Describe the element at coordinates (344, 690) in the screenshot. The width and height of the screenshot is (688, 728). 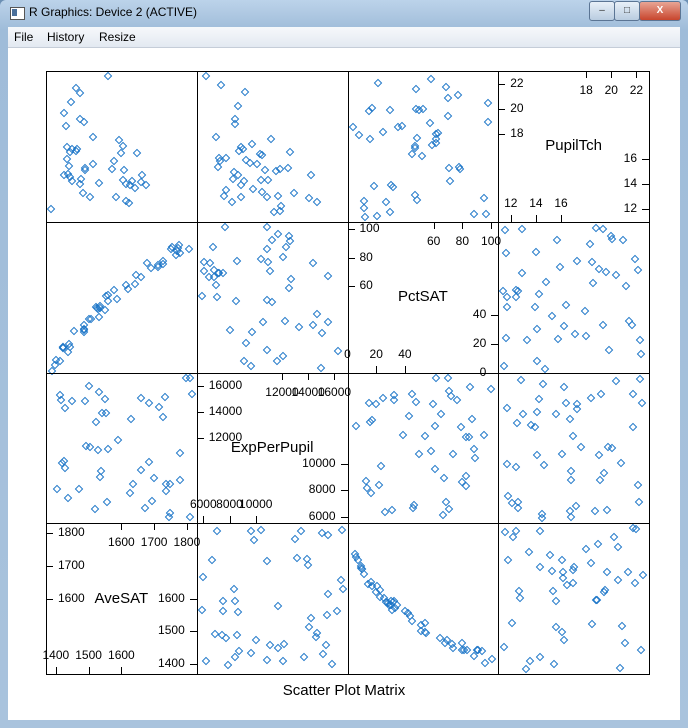
I see `x-axis-label: Scatter Plot Matrix` at that location.